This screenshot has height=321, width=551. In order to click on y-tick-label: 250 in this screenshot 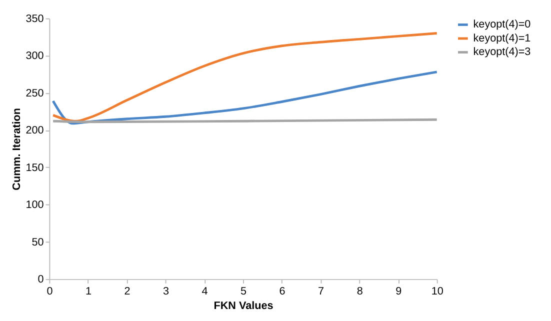, I will do `click(35, 93)`.